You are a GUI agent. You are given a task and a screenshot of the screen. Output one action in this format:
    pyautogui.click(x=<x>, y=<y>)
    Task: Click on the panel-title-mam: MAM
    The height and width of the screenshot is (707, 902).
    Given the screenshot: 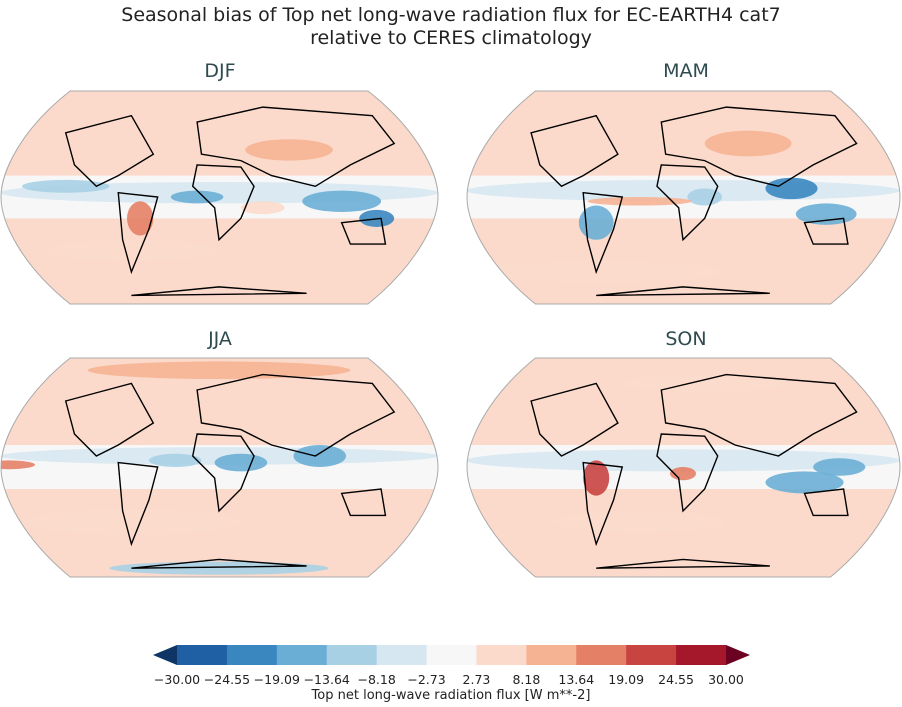 What is the action you would take?
    pyautogui.click(x=686, y=71)
    